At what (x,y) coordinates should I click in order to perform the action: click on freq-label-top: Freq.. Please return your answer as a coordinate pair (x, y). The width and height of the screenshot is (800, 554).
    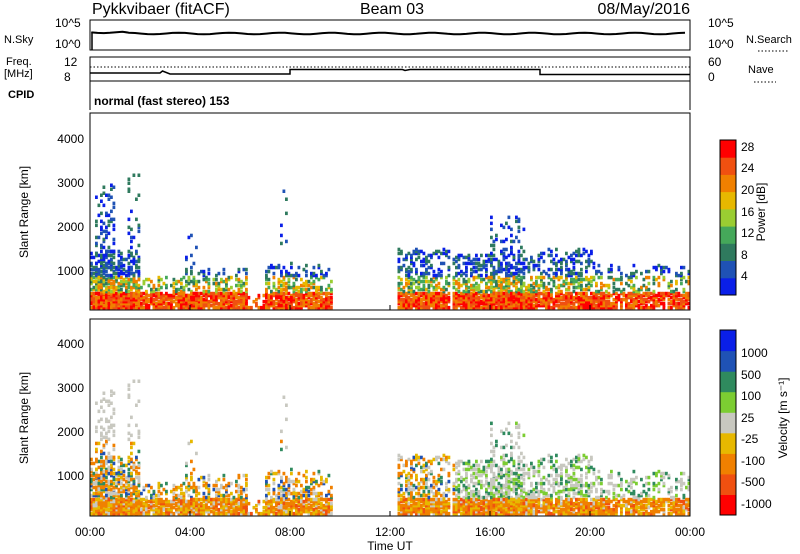
    Looking at the image, I should click on (19, 62).